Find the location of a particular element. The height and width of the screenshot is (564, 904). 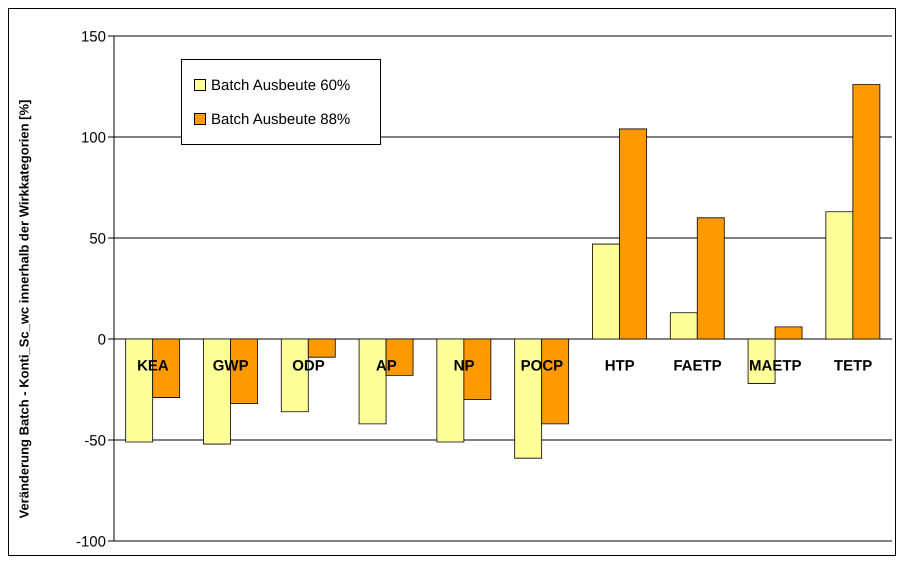

y-tick-label: -100 is located at coordinates (91, 541).